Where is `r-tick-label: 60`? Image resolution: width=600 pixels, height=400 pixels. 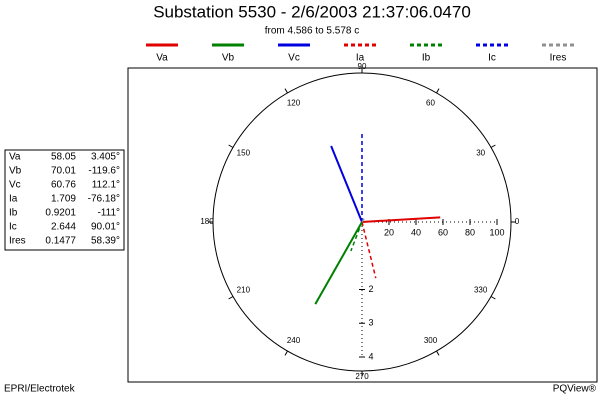 r-tick-label: 60 is located at coordinates (443, 232).